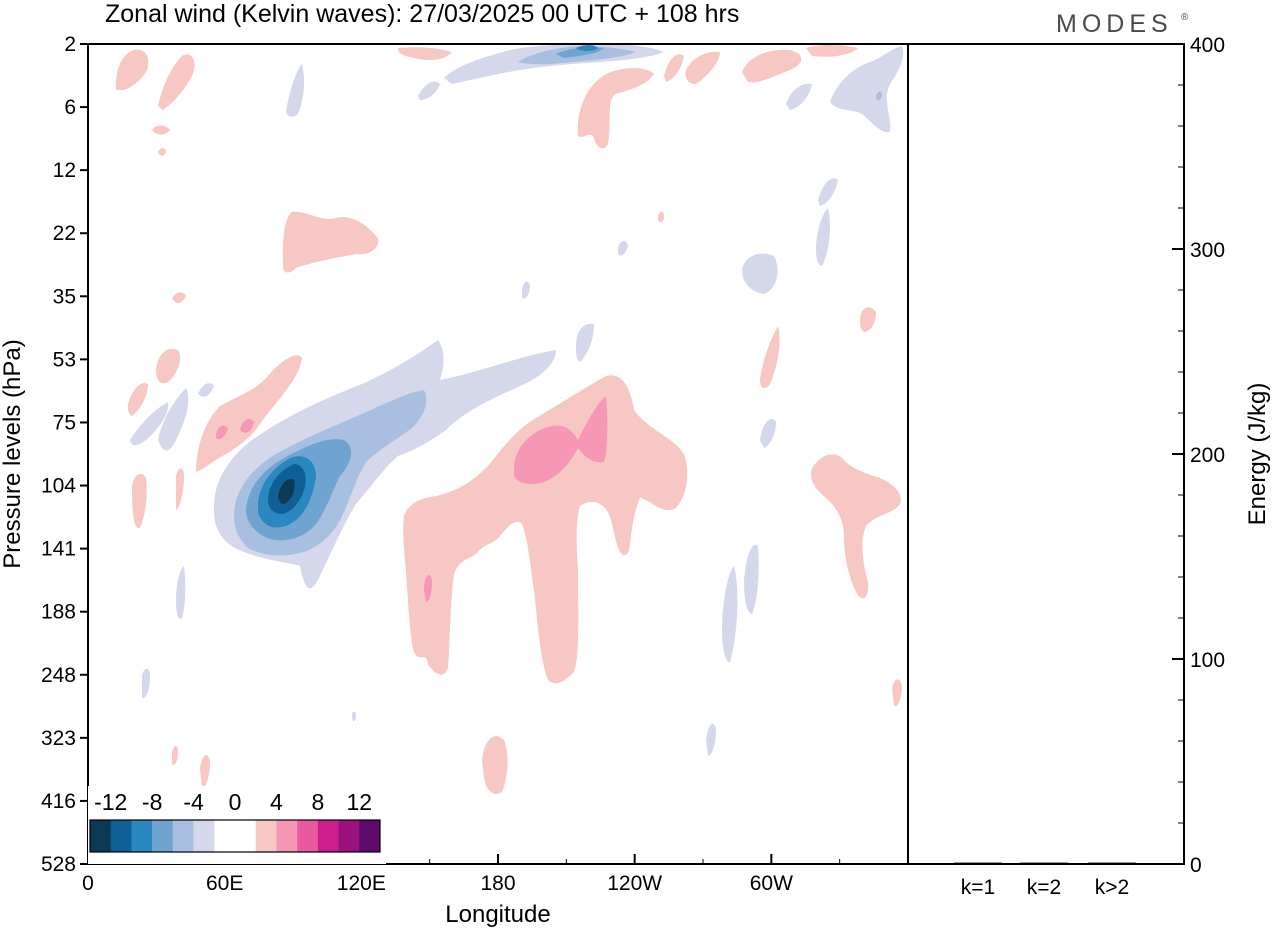  I want to click on x-tick-label: 60W, so click(771, 883).